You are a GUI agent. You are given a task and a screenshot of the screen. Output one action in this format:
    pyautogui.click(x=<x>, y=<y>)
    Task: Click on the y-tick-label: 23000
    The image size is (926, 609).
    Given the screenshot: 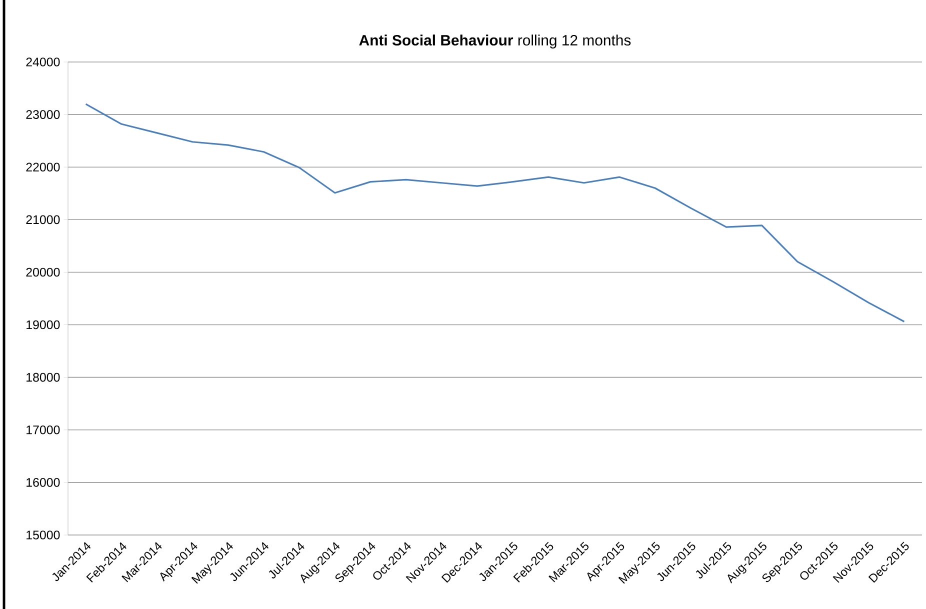 What is the action you would take?
    pyautogui.click(x=43, y=114)
    